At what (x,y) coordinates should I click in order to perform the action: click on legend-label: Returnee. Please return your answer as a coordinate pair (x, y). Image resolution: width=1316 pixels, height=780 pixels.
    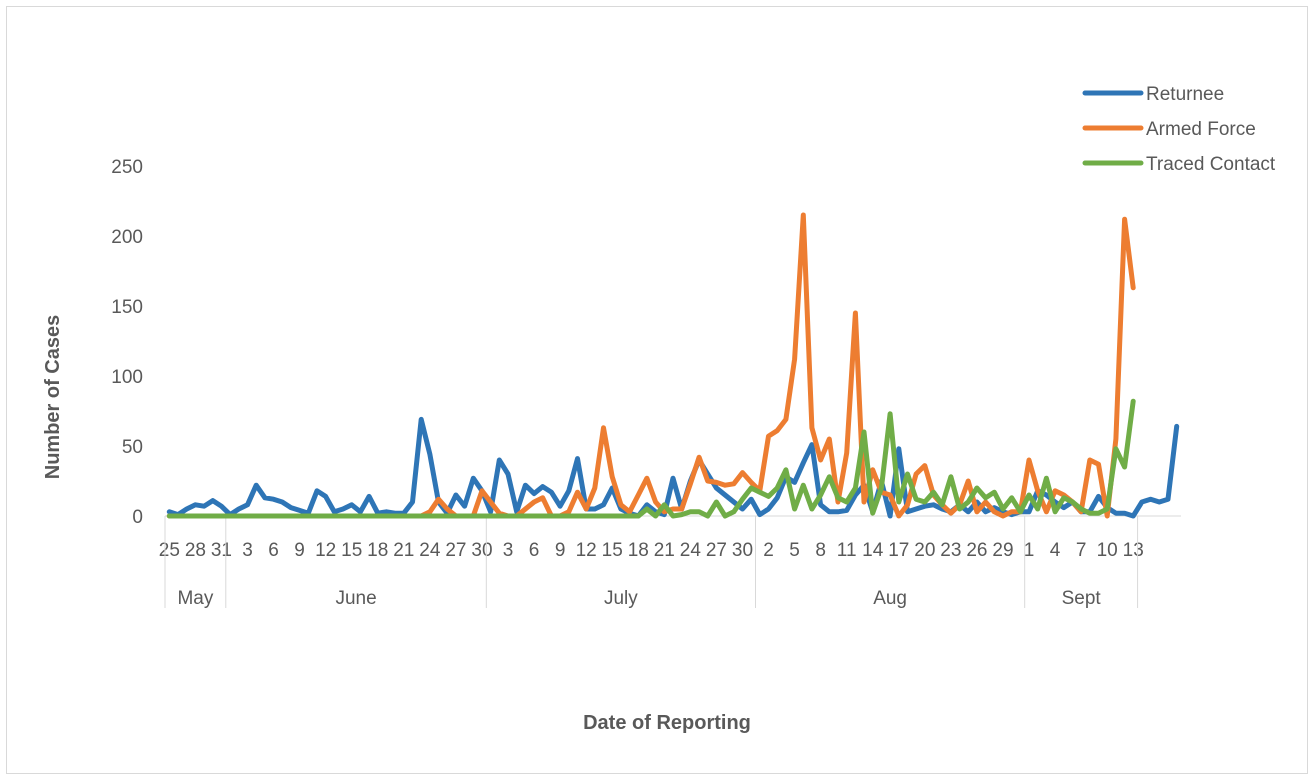
    Looking at the image, I should click on (1185, 94).